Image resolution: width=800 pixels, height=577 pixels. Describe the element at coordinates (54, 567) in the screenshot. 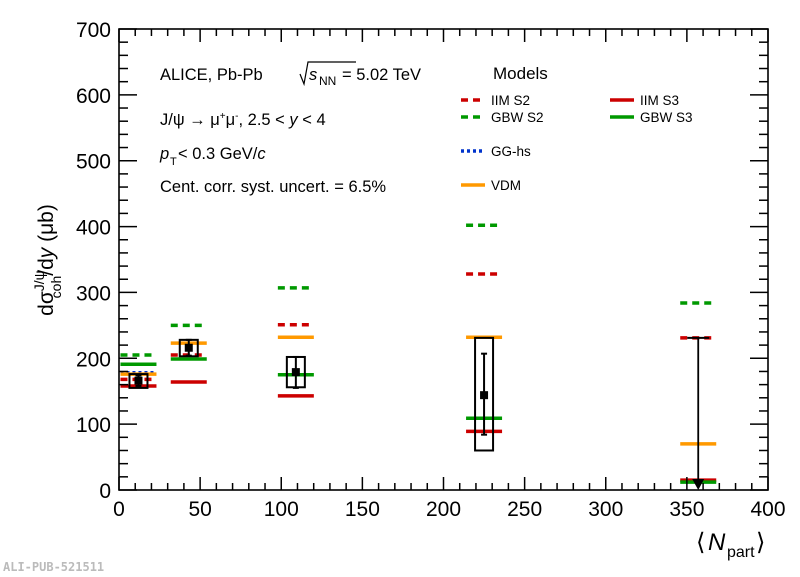

I see `watermark: ALI-PUB-521511` at that location.